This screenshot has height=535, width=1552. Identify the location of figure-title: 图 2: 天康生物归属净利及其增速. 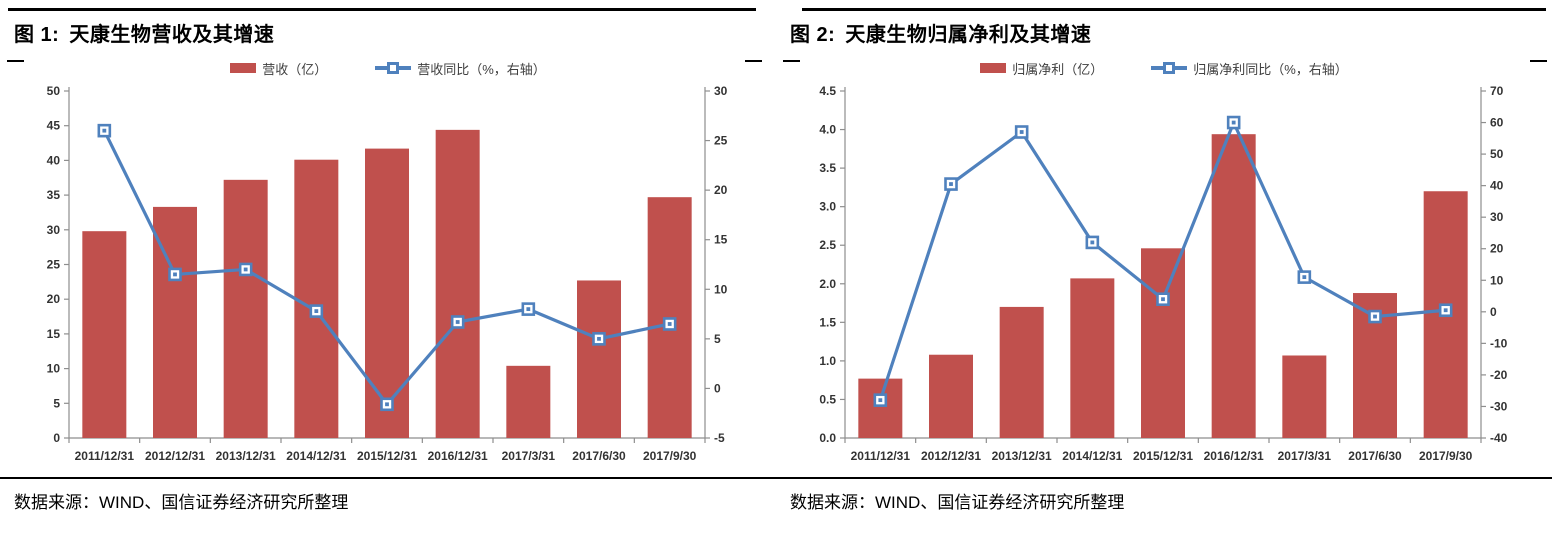
(1171, 32).